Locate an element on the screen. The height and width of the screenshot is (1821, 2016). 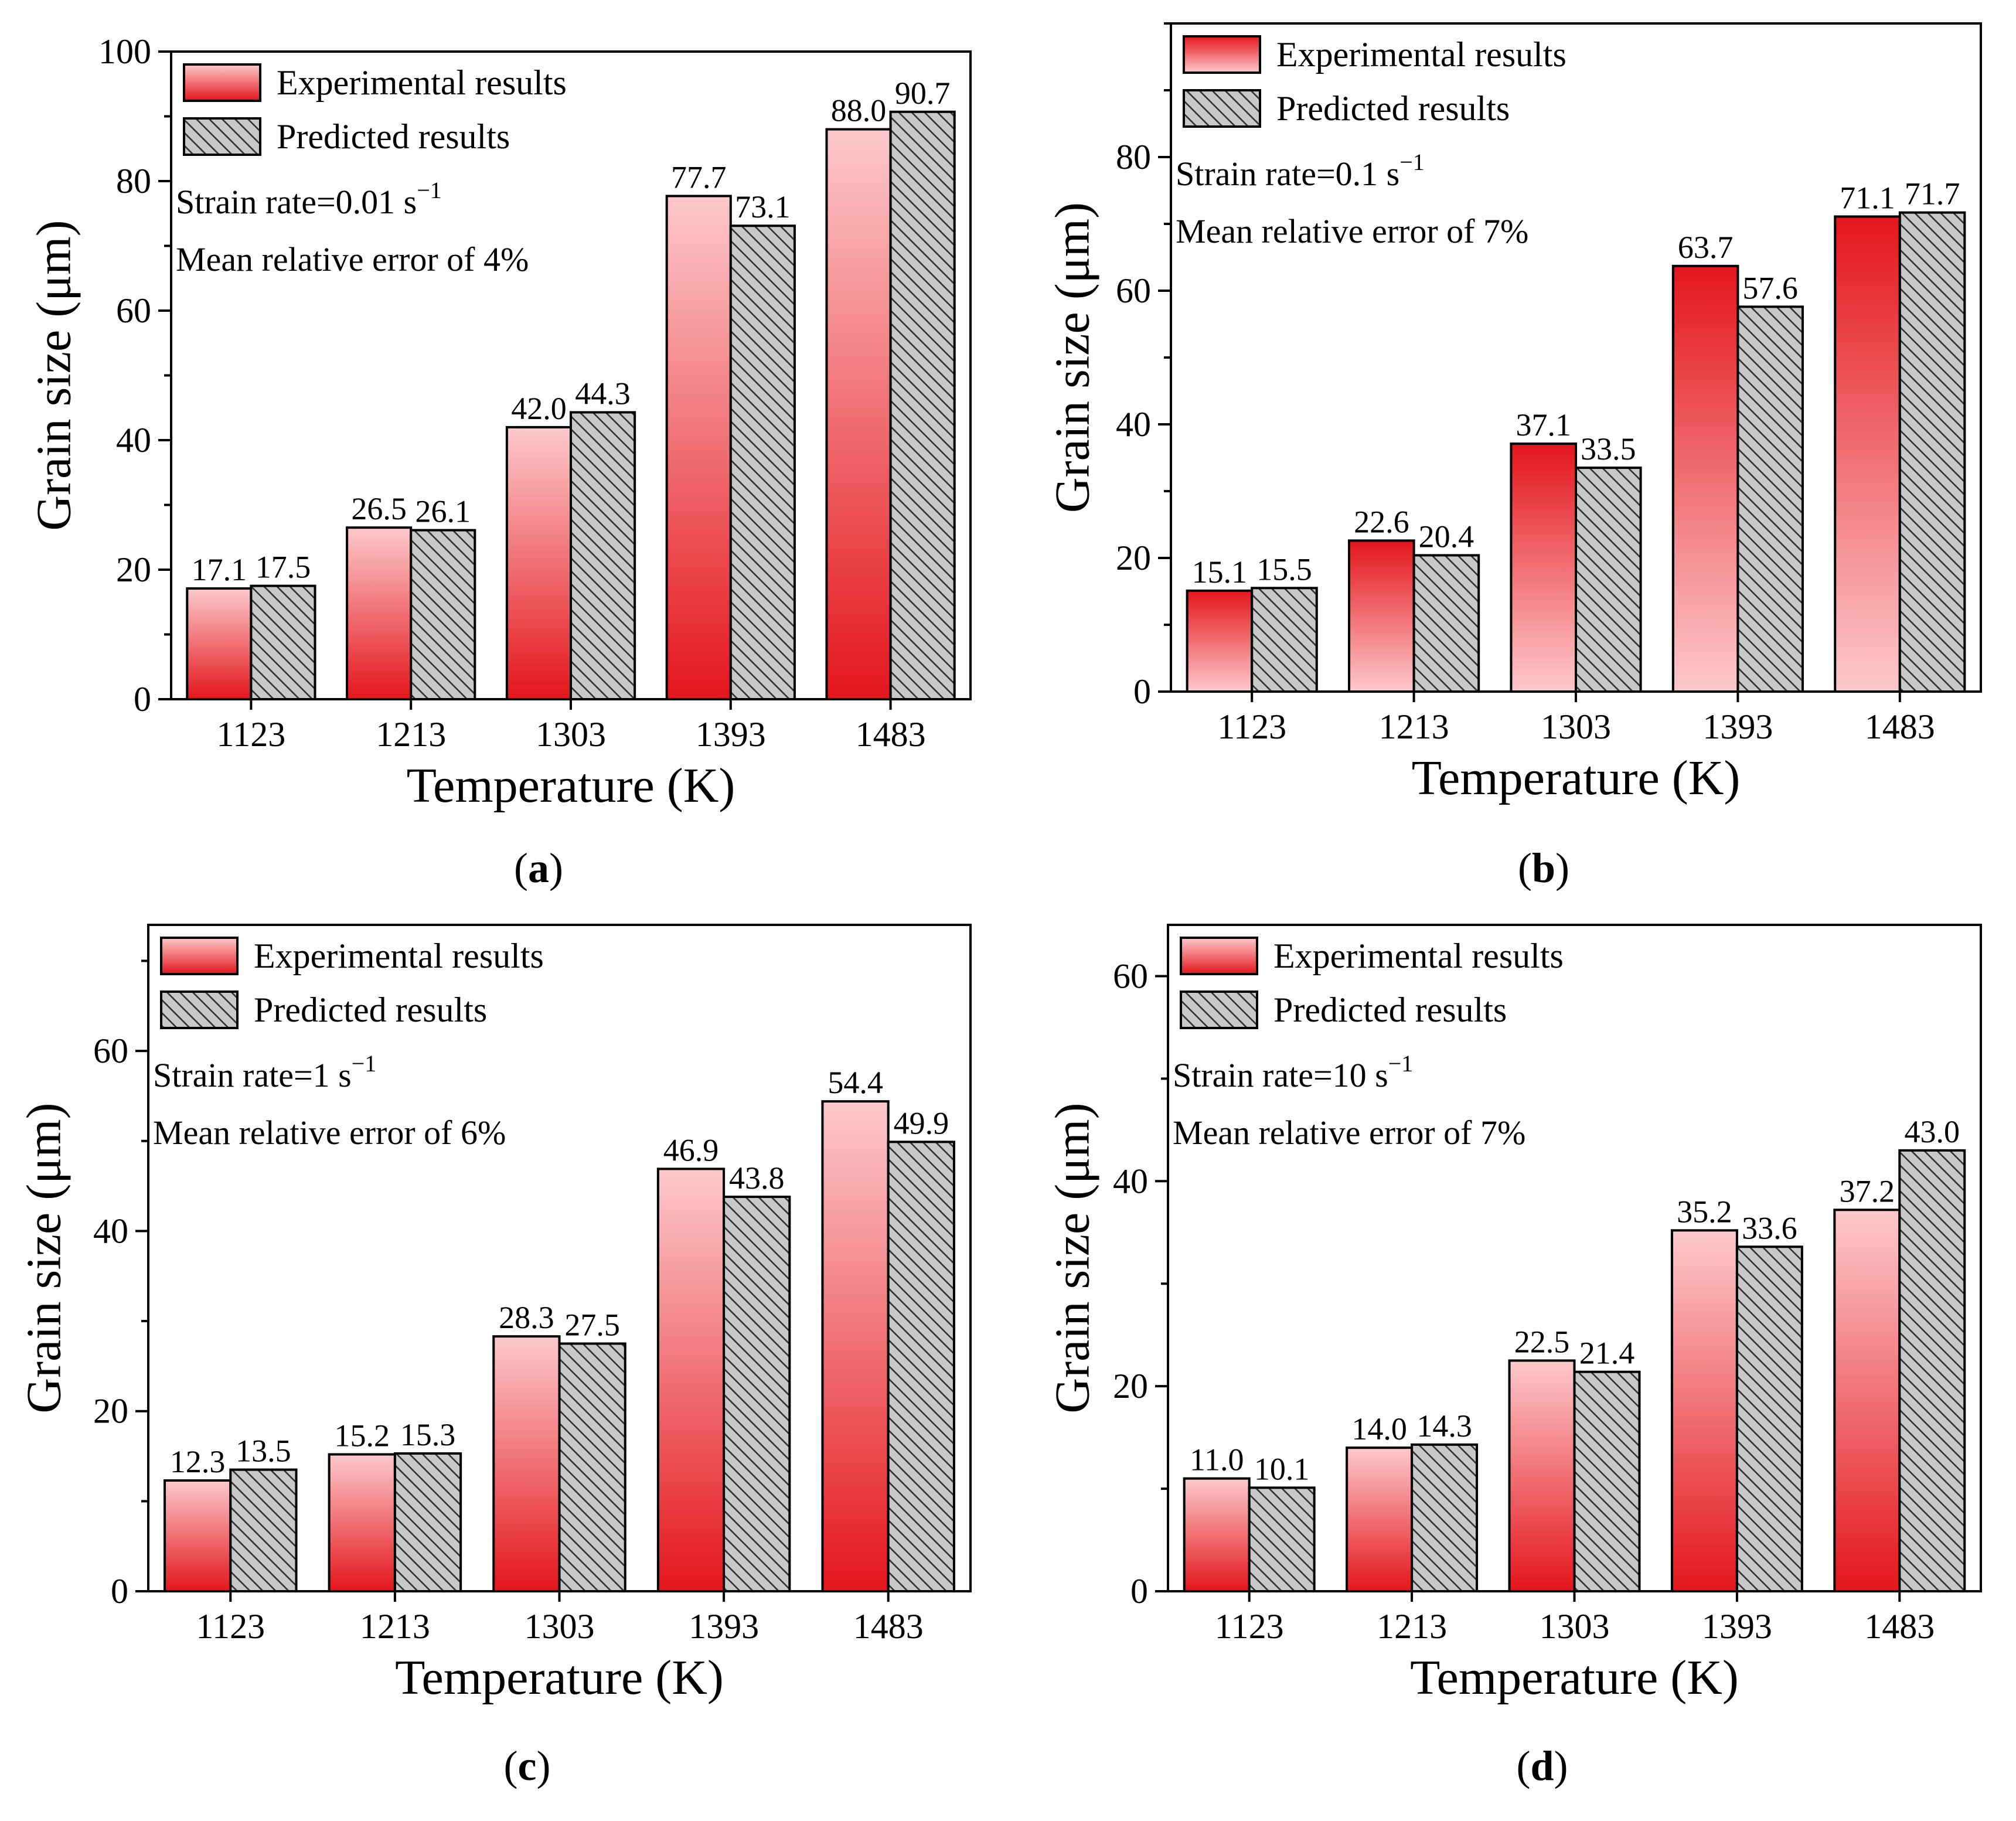
panel-label-b: (b) is located at coordinates (1543, 868).